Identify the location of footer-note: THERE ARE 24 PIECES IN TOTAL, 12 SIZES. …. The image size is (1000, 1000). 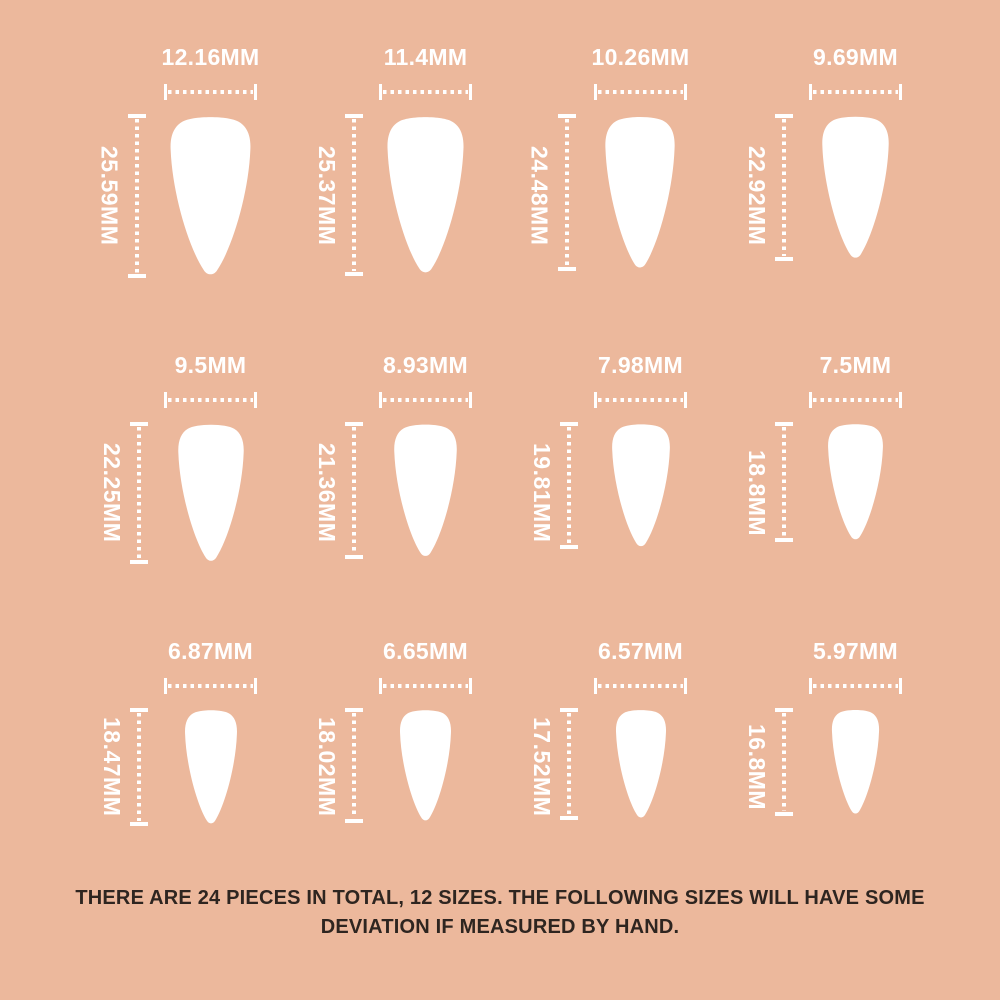
(500, 913).